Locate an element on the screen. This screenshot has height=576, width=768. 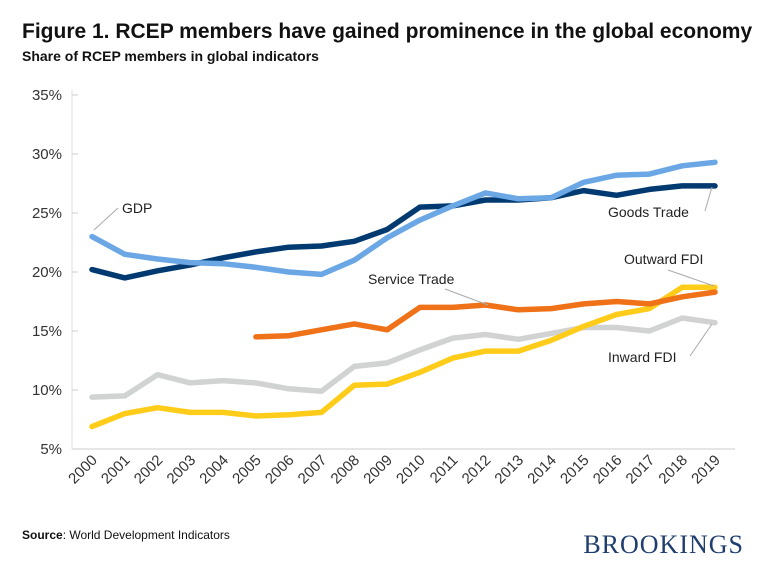
x-tick-label: 2015 is located at coordinates (575, 470).